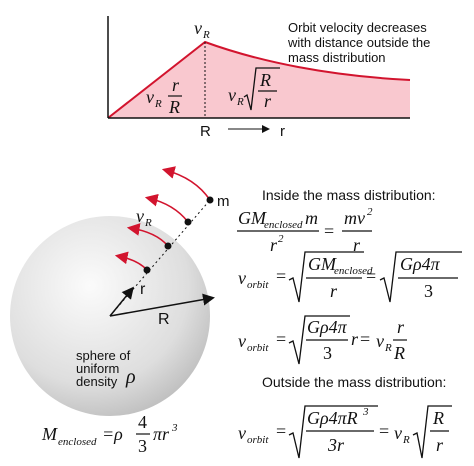  What do you see at coordinates (349, 195) in the screenshot?
I see `heading: Inside the mass distribution:` at bounding box center [349, 195].